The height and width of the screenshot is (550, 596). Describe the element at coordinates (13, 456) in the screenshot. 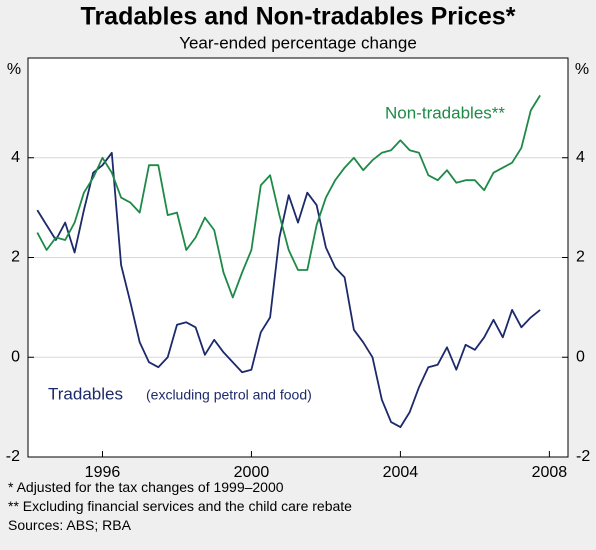

I see `y-tick-label: -2` at that location.